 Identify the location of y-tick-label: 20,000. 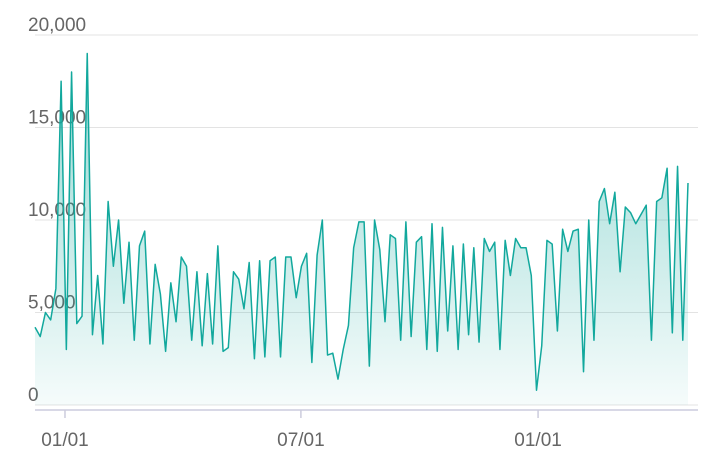
(57, 25).